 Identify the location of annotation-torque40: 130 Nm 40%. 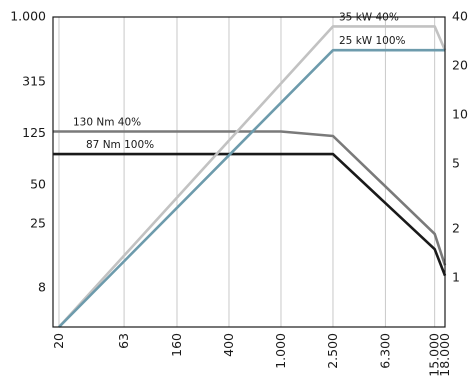
(107, 123).